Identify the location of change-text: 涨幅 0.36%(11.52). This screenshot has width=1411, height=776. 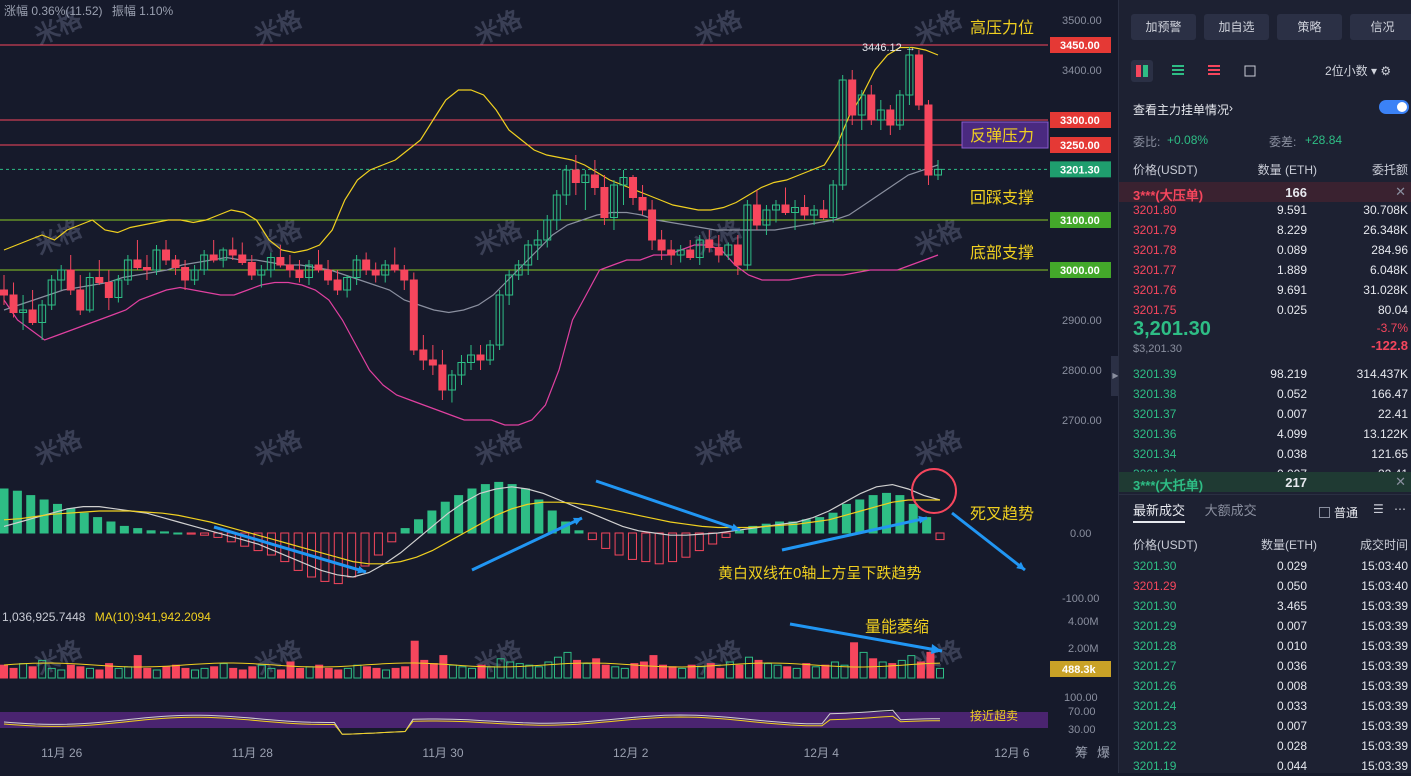
(53, 11).